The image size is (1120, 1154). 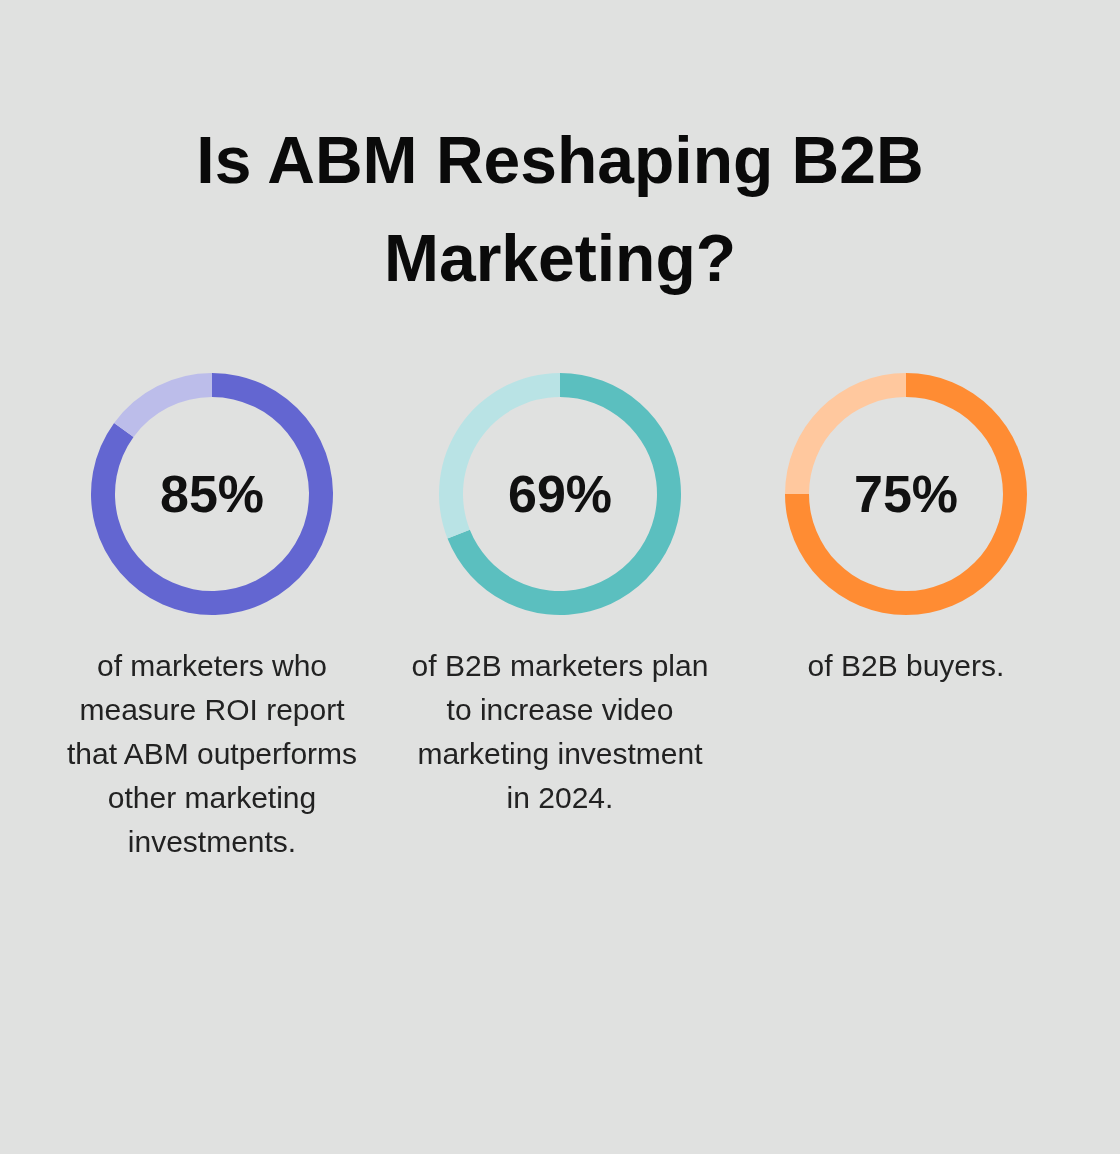 I want to click on text: of marketers who measure ROI report that ABM outperforms other marketing investments., so click(x=212, y=753).